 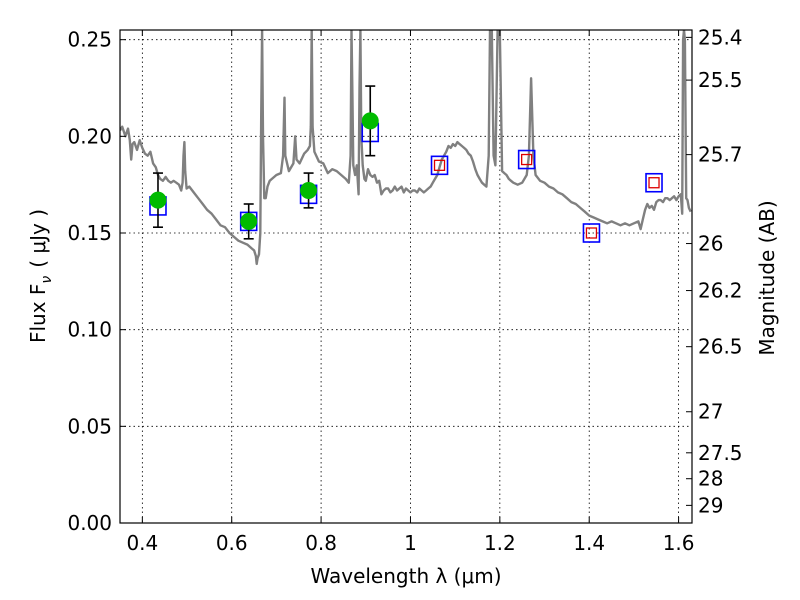 What do you see at coordinates (710, 505) in the screenshot?
I see `magnitude-tick-label: 29` at bounding box center [710, 505].